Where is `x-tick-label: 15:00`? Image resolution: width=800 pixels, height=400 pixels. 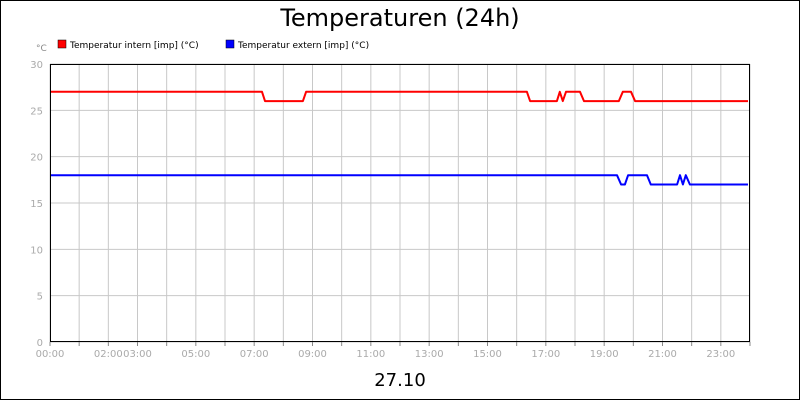 x-tick-label: 15:00 is located at coordinates (487, 354).